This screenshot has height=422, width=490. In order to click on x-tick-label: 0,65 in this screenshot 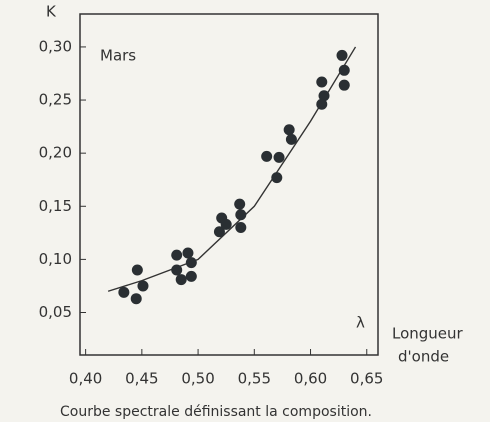, I will do `click(366, 379)`.